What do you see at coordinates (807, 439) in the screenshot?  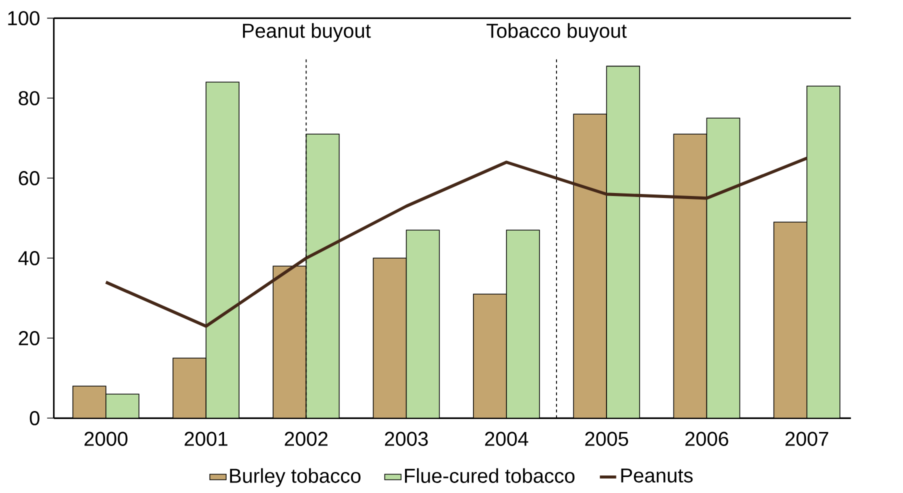 I see `x-tick-label: 2007` at bounding box center [807, 439].